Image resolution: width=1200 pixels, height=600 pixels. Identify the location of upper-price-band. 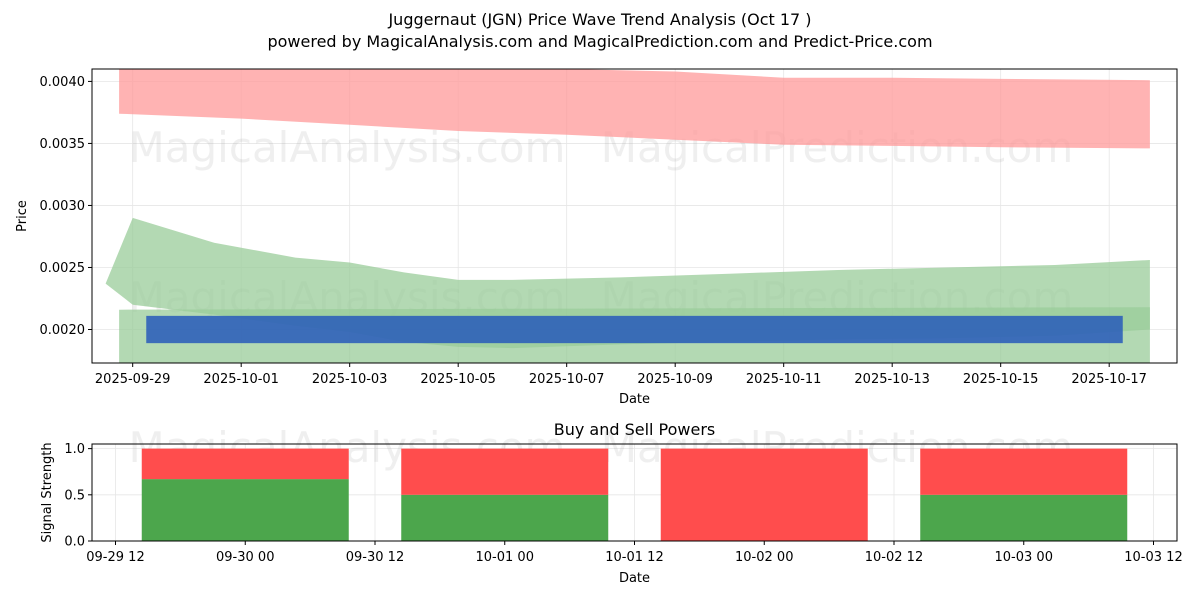
(634, 109).